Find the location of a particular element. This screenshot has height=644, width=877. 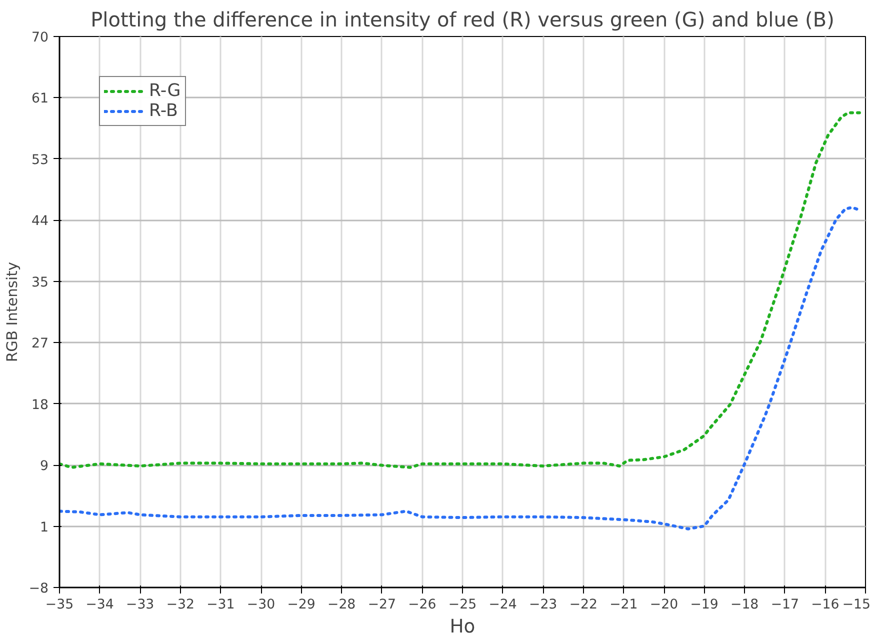

x-tick-label: −16 is located at coordinates (825, 605).